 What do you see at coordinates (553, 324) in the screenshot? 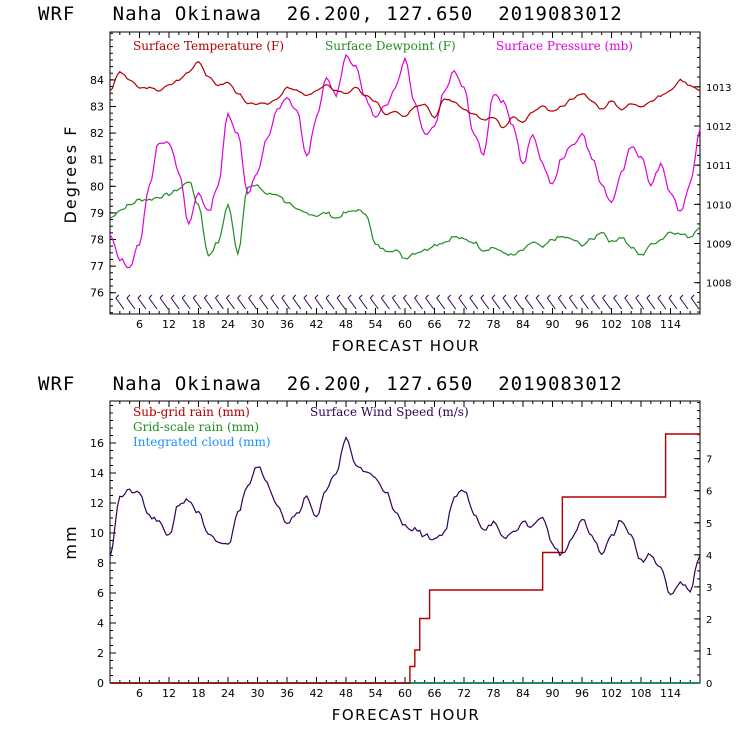
I see `x-tick-label: 90` at bounding box center [553, 324].